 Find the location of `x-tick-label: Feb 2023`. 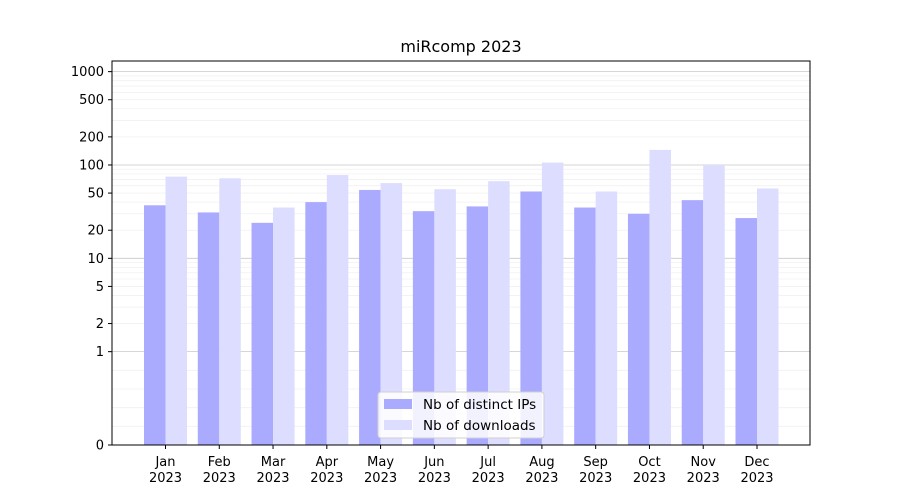

x-tick-label: Feb 2023 is located at coordinates (219, 470).